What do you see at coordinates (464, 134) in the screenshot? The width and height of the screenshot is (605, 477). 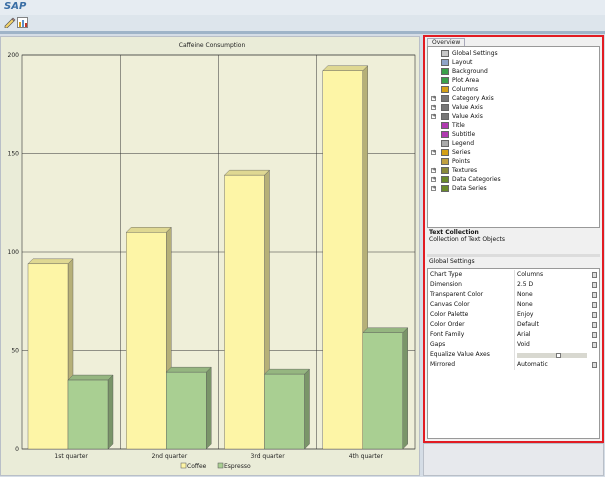 I see `tree-item-label: Subtitle` at bounding box center [464, 134].